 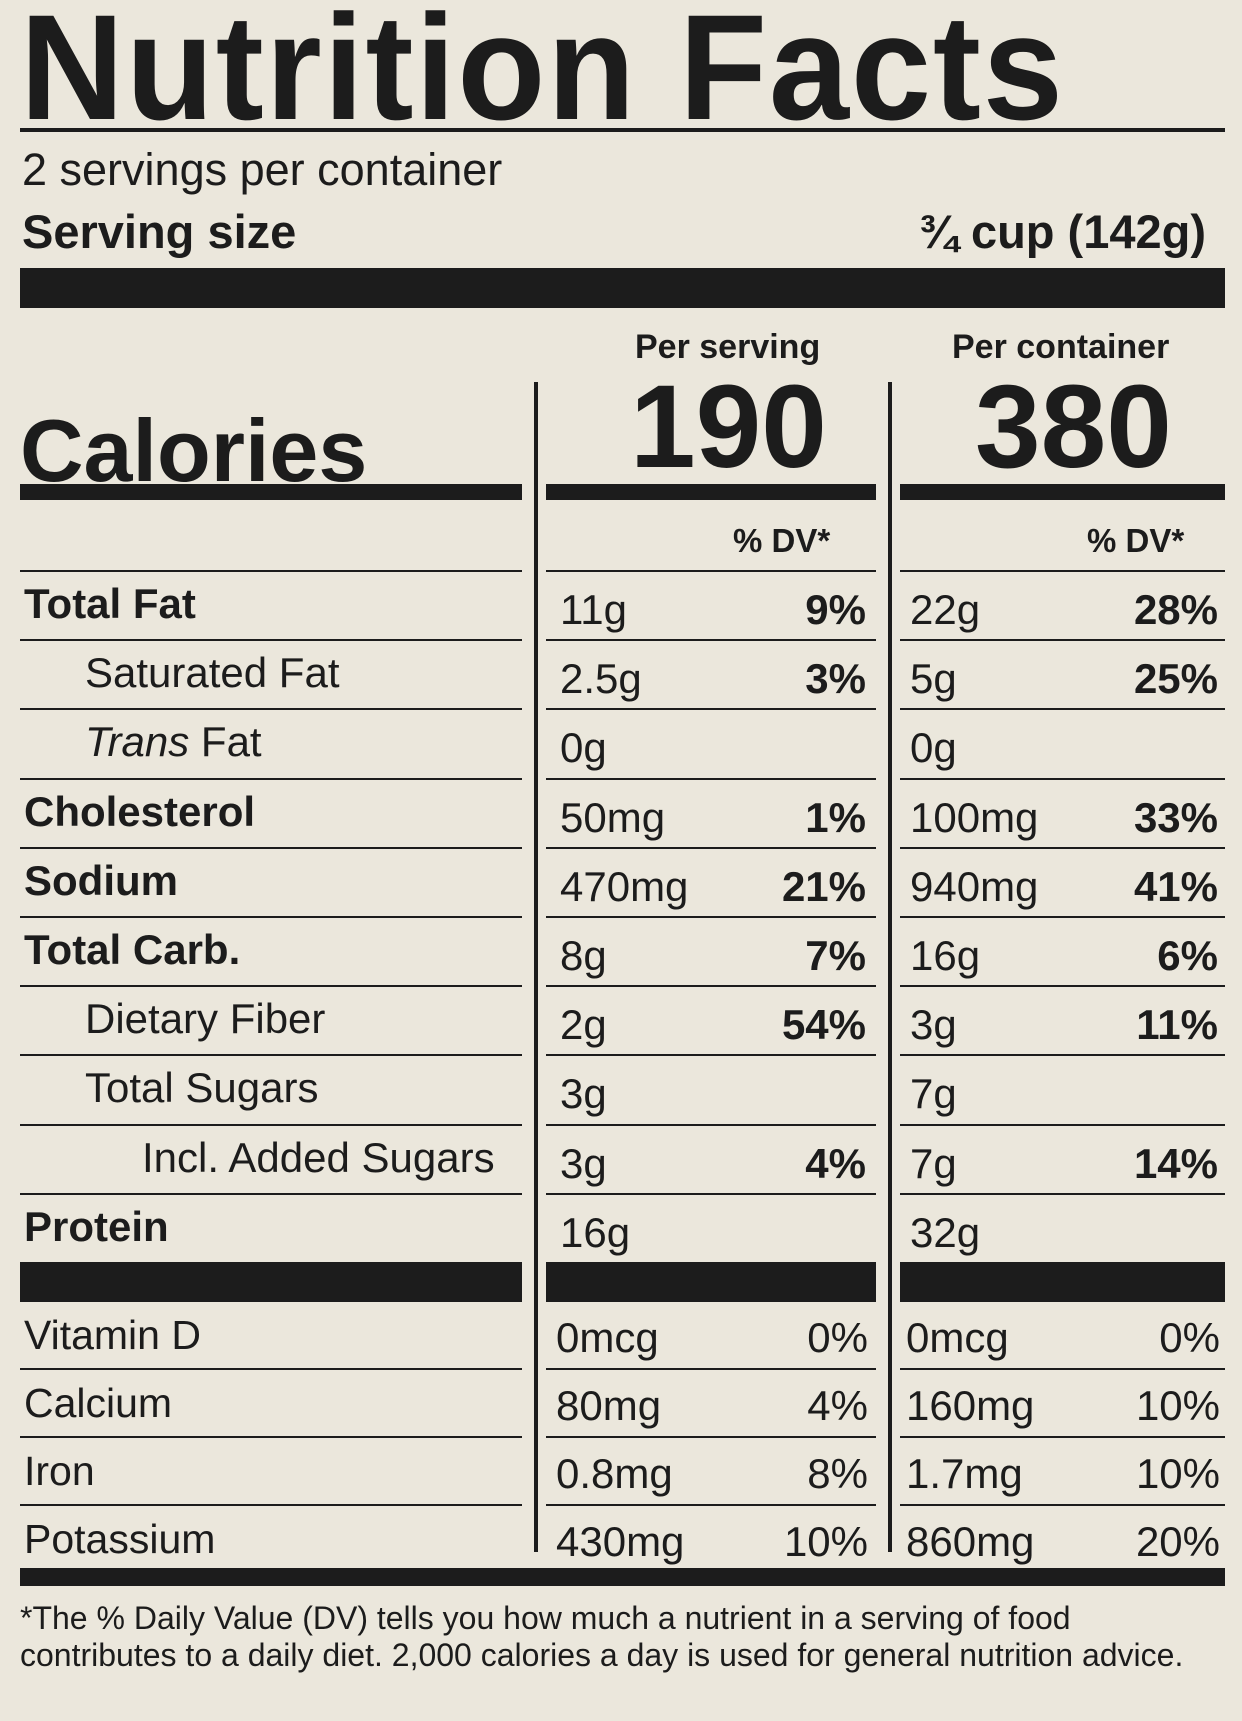 I want to click on calories-per-serving: 190, so click(x=728, y=427).